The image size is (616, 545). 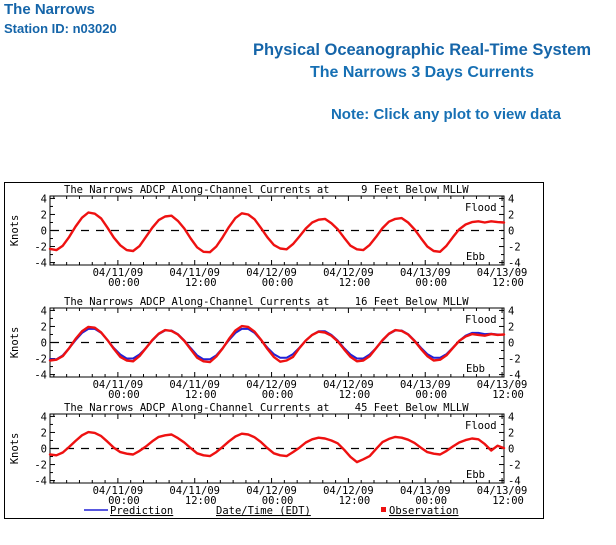 What do you see at coordinates (422, 50) in the screenshot?
I see `ports-title: Physical Oceanographic Real-Time System` at bounding box center [422, 50].